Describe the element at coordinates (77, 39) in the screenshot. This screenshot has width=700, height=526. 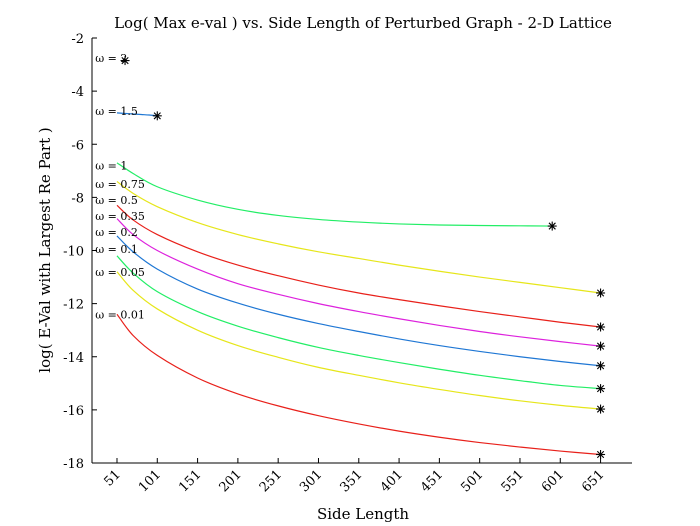
I see `y-tick-label: -2` at that location.